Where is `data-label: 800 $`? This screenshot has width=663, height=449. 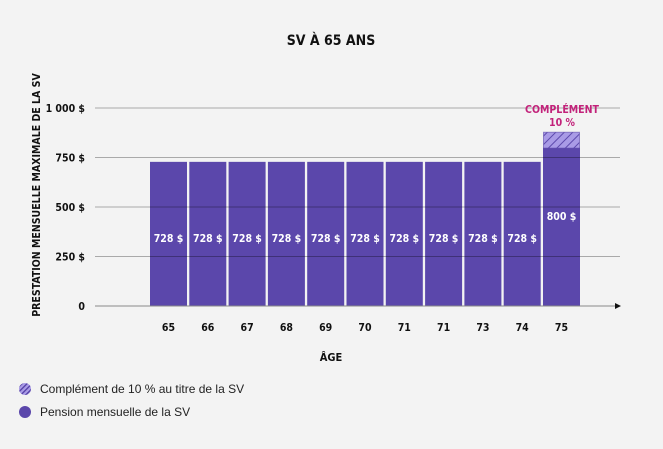
data-label: 800 $ is located at coordinates (562, 217).